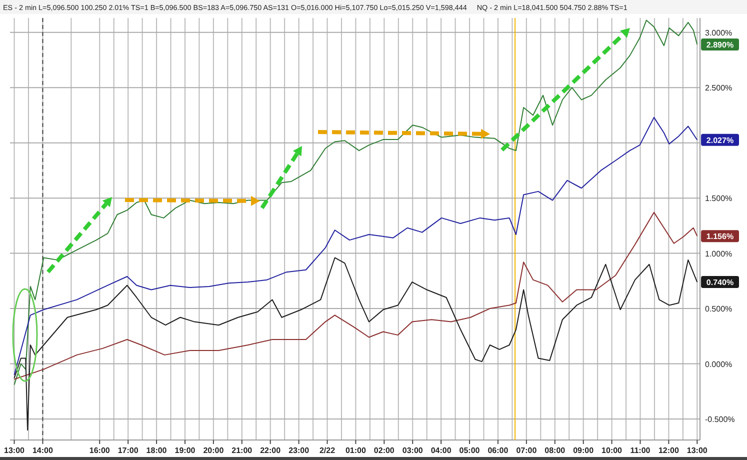 This screenshot has height=460, width=747. What do you see at coordinates (185, 450) in the screenshot?
I see `x-tick-label: 19:00` at bounding box center [185, 450].